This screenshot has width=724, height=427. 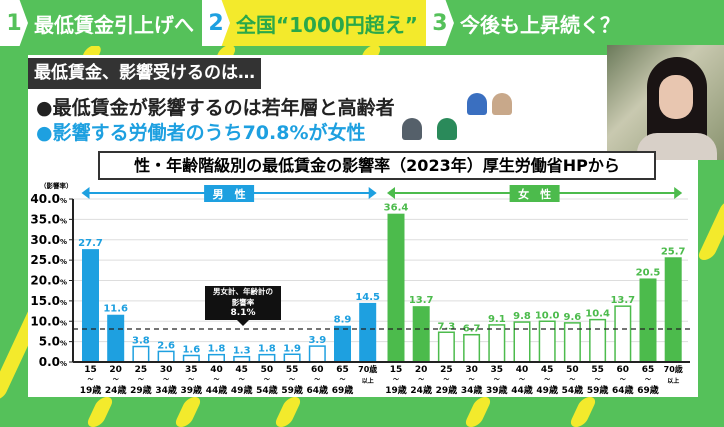 I want to click on x-tick-label: 54歳, so click(x=267, y=390).